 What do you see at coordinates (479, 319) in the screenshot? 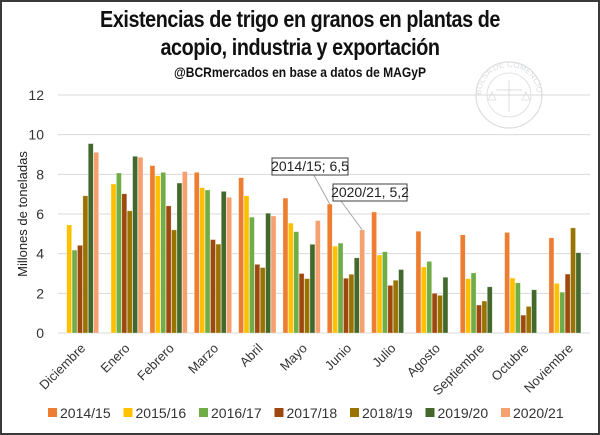
I see `bar-2017-18-septiembre` at bounding box center [479, 319].